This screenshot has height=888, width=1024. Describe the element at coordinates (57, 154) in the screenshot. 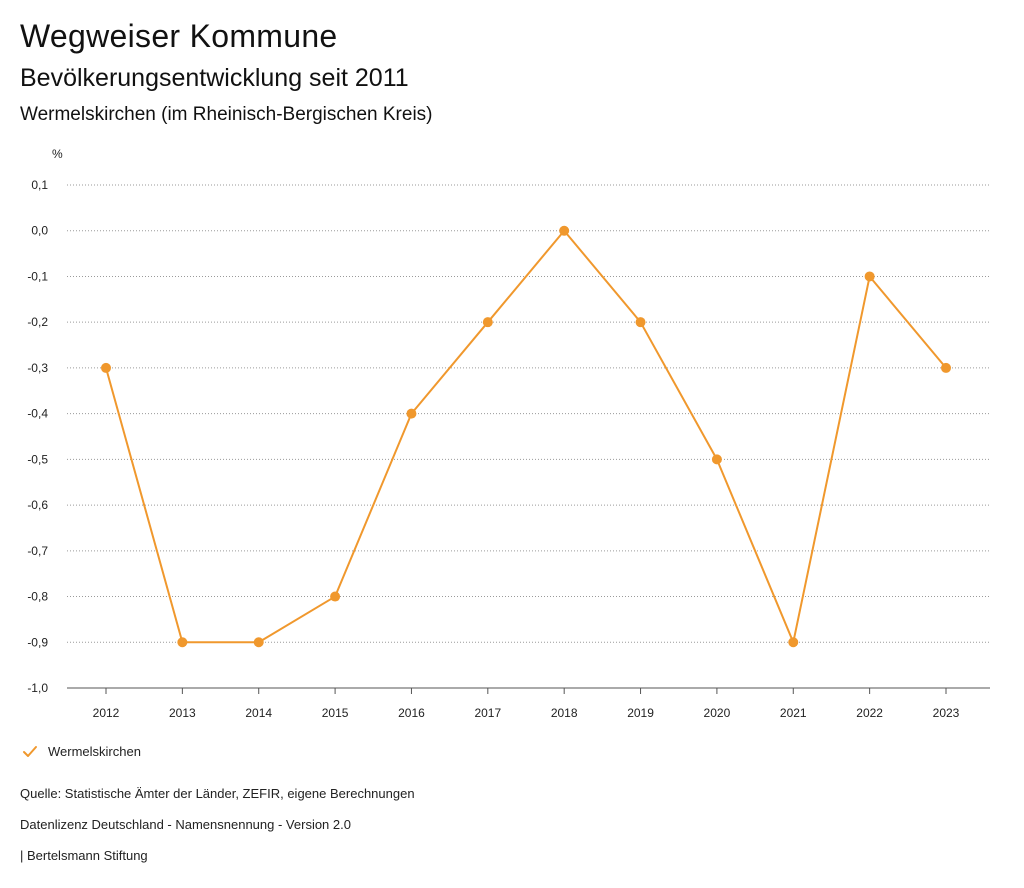

I see `y-axis-unit: %` at that location.